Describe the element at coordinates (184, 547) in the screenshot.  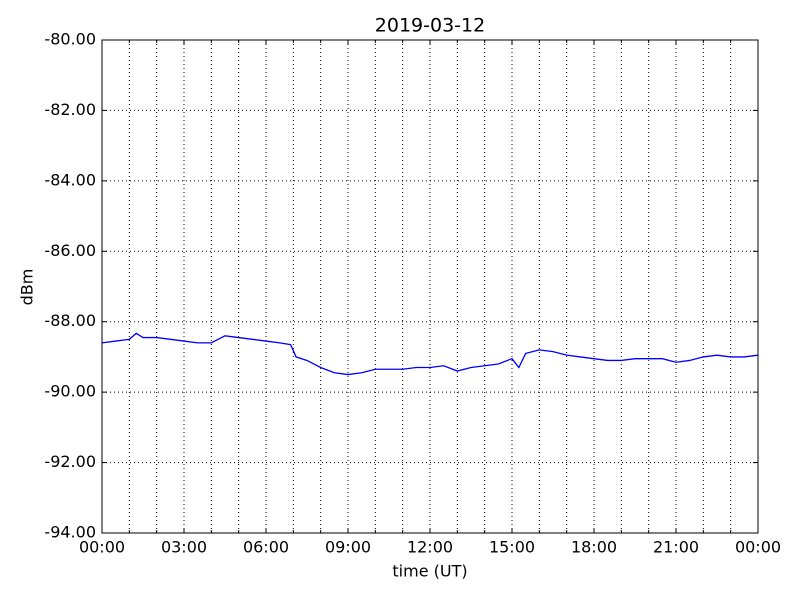
I see `x-tick-label: 03:00` at that location.